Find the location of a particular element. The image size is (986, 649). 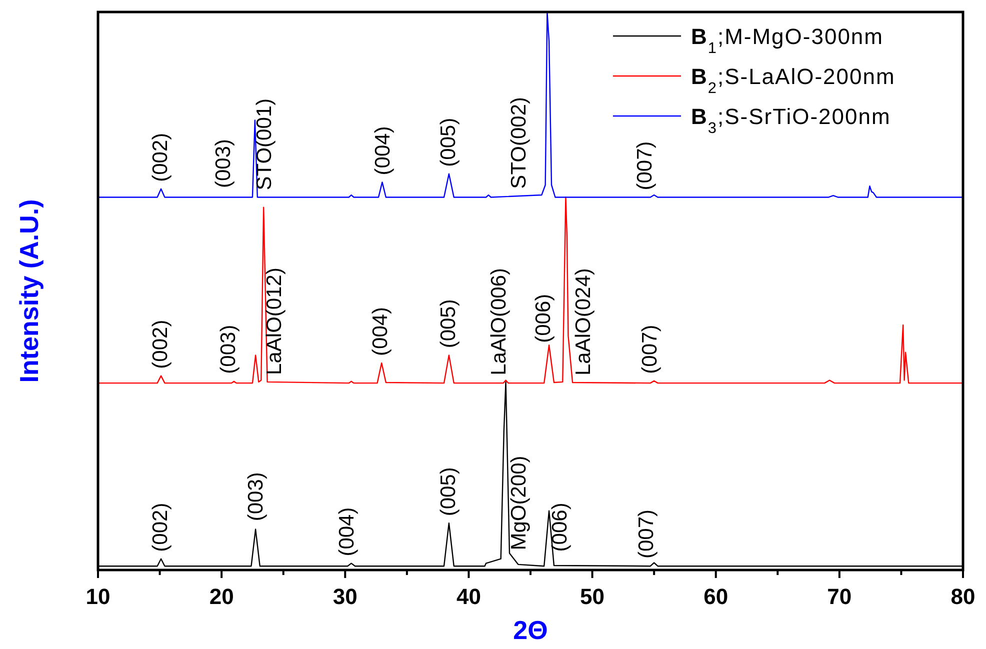

legend-label: B$_{2}$;S-LaAlO-200nm is located at coordinates (793, 80).